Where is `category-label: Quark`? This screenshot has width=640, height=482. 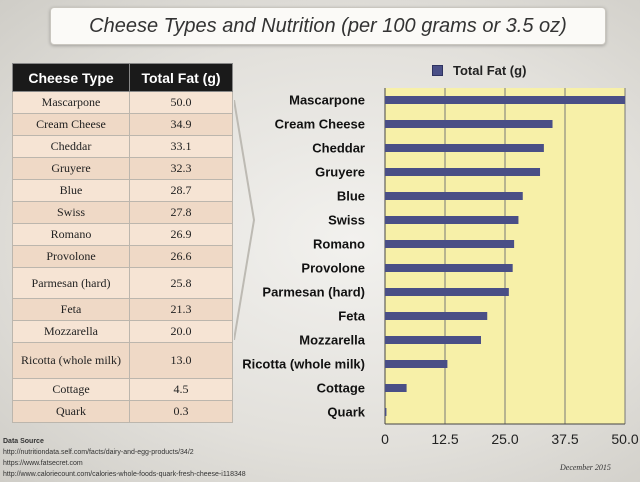 category-label: Quark is located at coordinates (346, 412).